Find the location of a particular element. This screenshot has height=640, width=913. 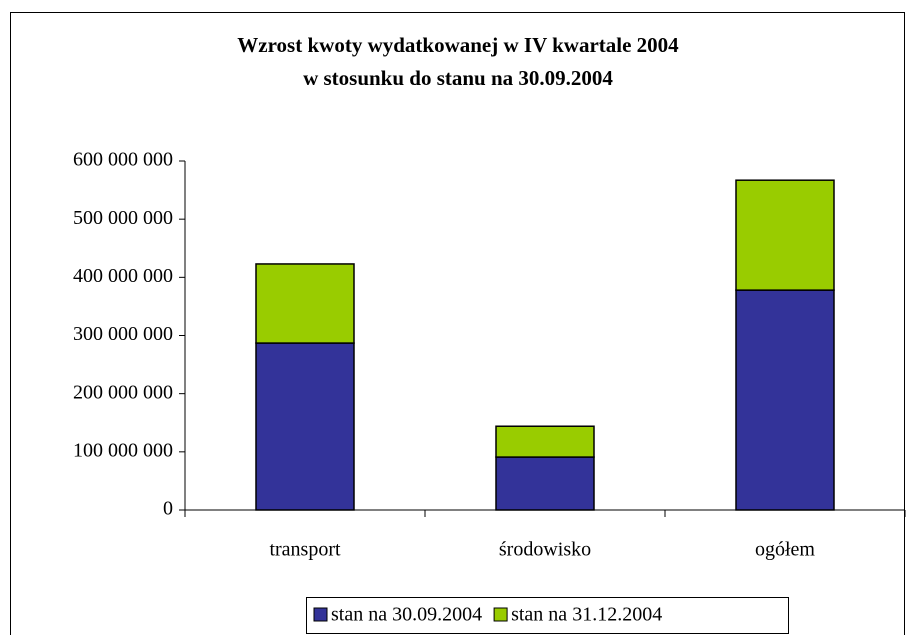

x-tick-label: transport is located at coordinates (305, 550).